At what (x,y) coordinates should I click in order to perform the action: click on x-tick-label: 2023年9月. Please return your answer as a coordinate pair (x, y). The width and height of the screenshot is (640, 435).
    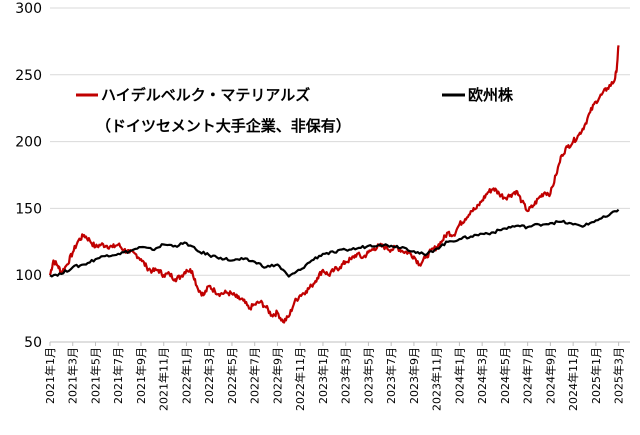
    Looking at the image, I should click on (414, 375).